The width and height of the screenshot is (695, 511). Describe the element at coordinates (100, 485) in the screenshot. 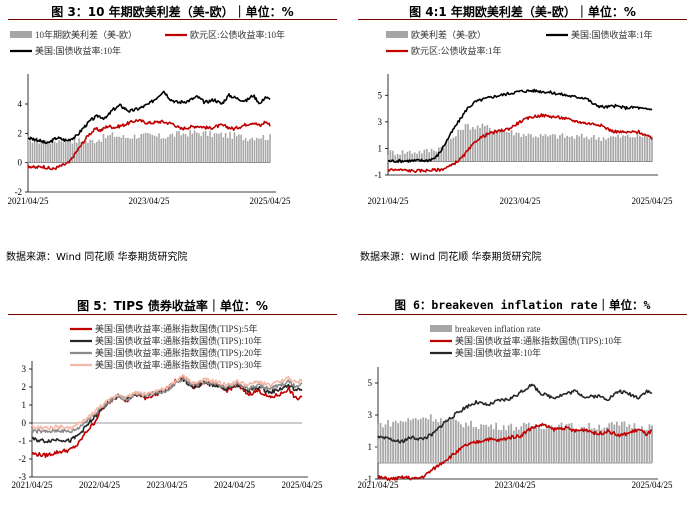

I see `x-tick-label: 2022/04/25` at that location.